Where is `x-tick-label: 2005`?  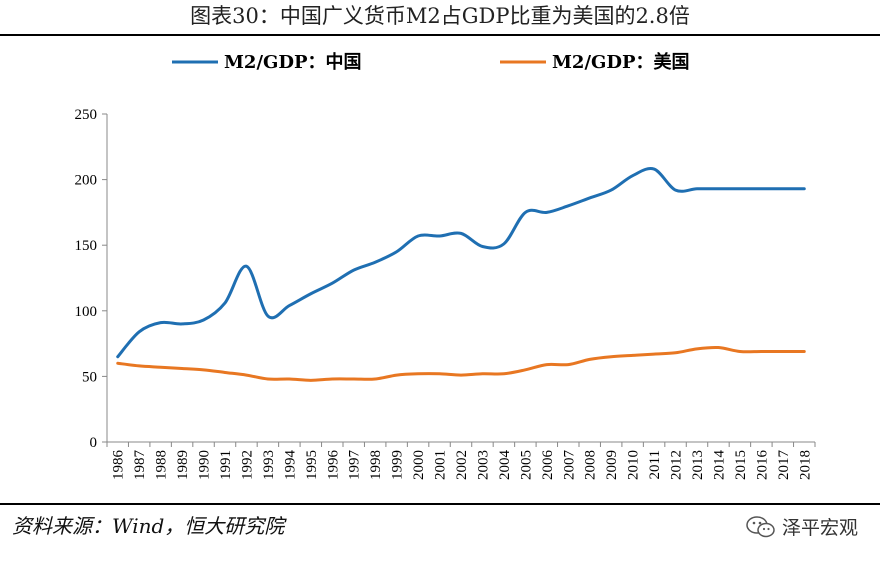 x-tick-label: 2005 is located at coordinates (526, 465).